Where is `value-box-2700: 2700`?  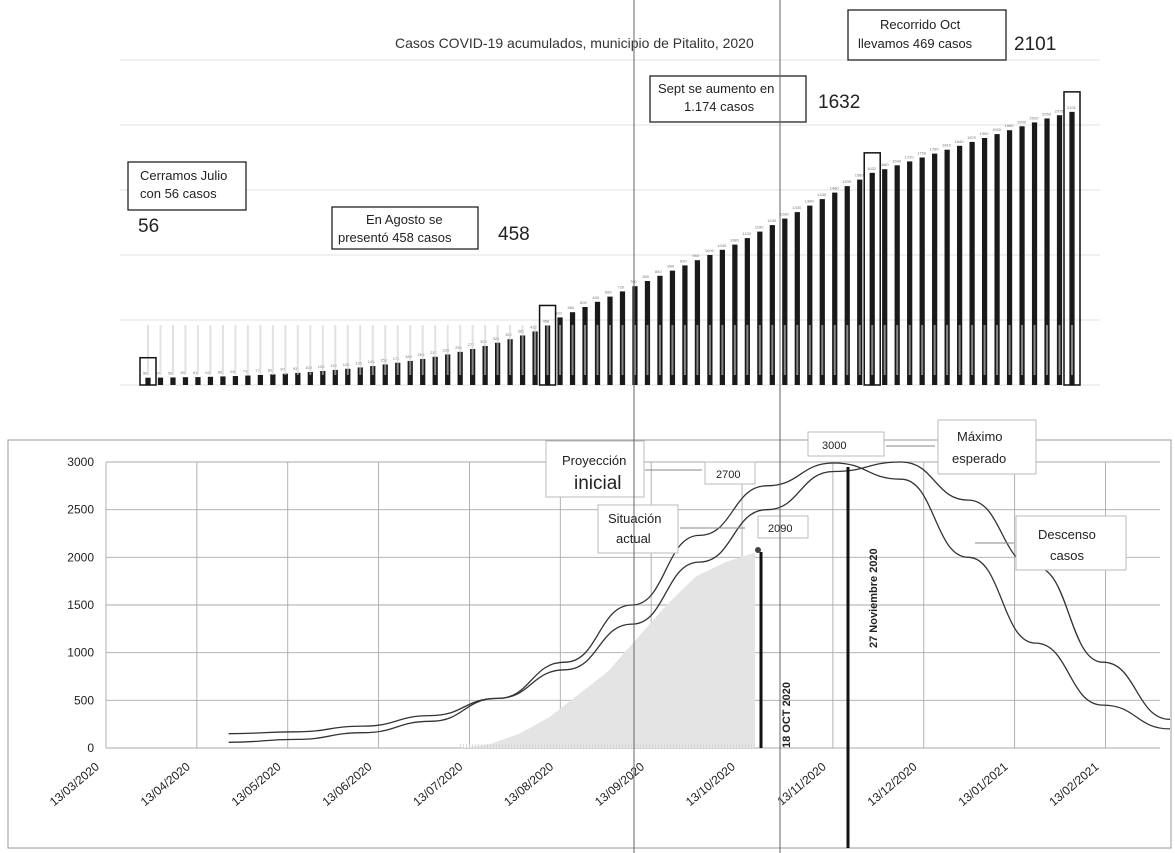 value-box-2700: 2700 is located at coordinates (730, 473).